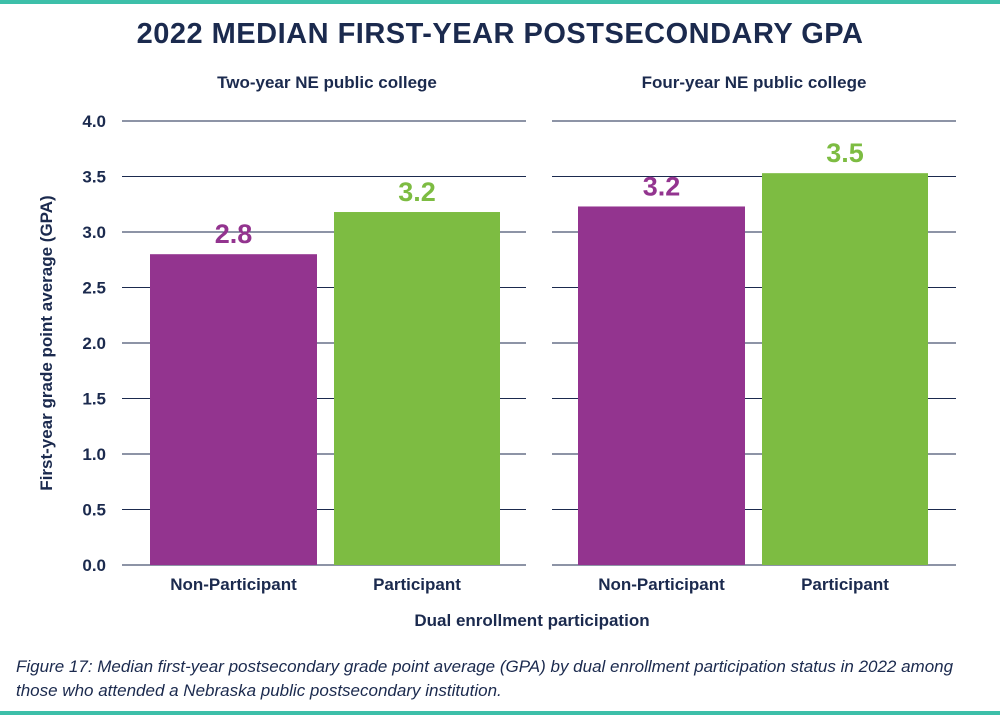 The image size is (1000, 715). What do you see at coordinates (94, 454) in the screenshot?
I see `y-tick-label: 1.0` at bounding box center [94, 454].